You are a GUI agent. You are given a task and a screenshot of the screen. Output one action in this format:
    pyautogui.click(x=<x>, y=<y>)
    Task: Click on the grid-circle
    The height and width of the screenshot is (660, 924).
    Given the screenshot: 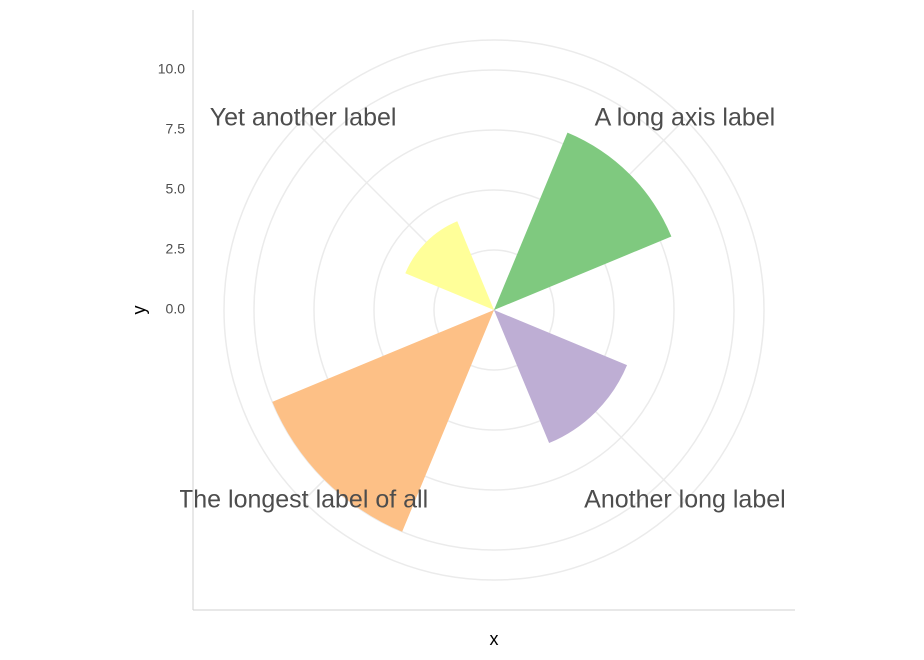 What is the action you would take?
    pyautogui.click(x=494, y=310)
    